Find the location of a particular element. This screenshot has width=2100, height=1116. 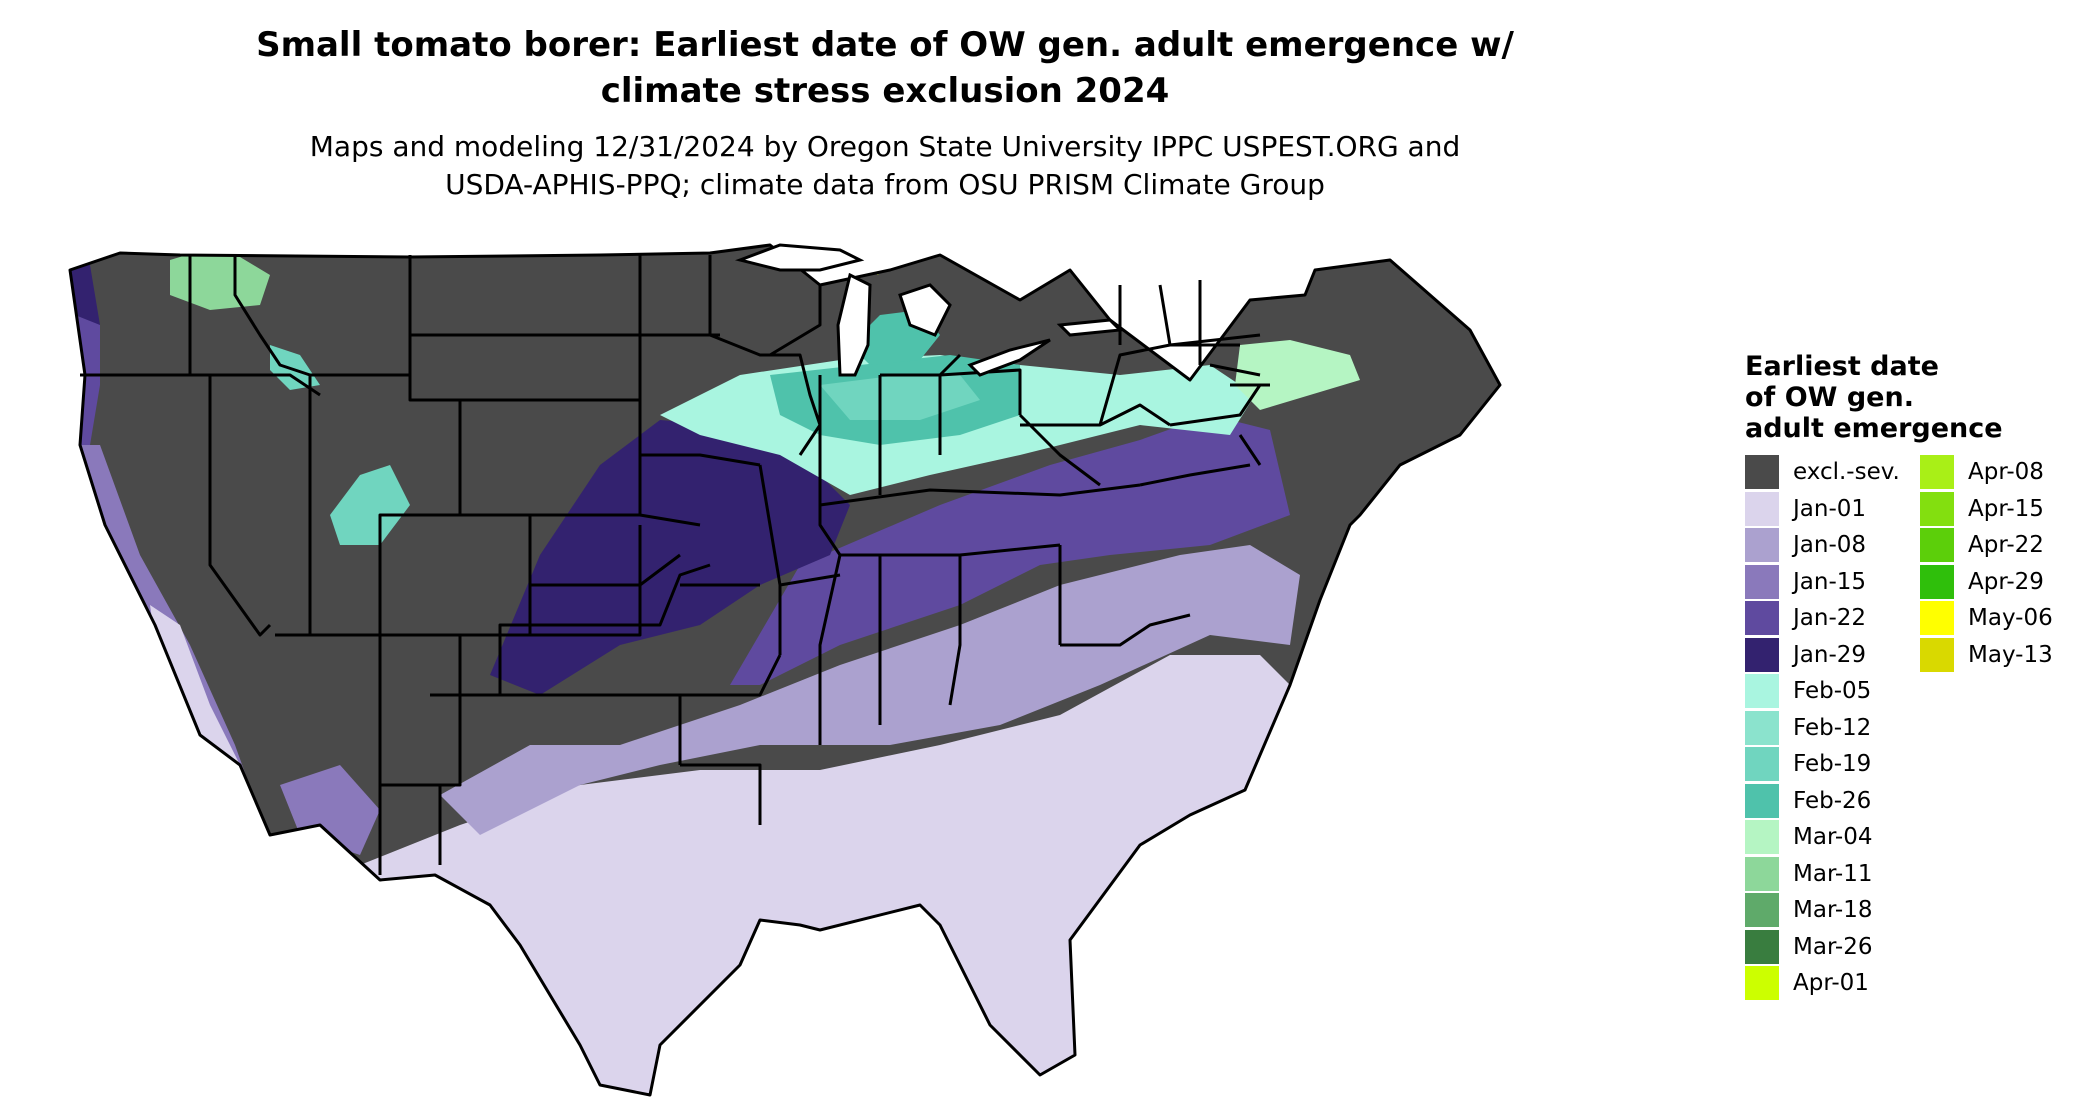

legend-title-line-2: of OW gen. is located at coordinates (1829, 397).